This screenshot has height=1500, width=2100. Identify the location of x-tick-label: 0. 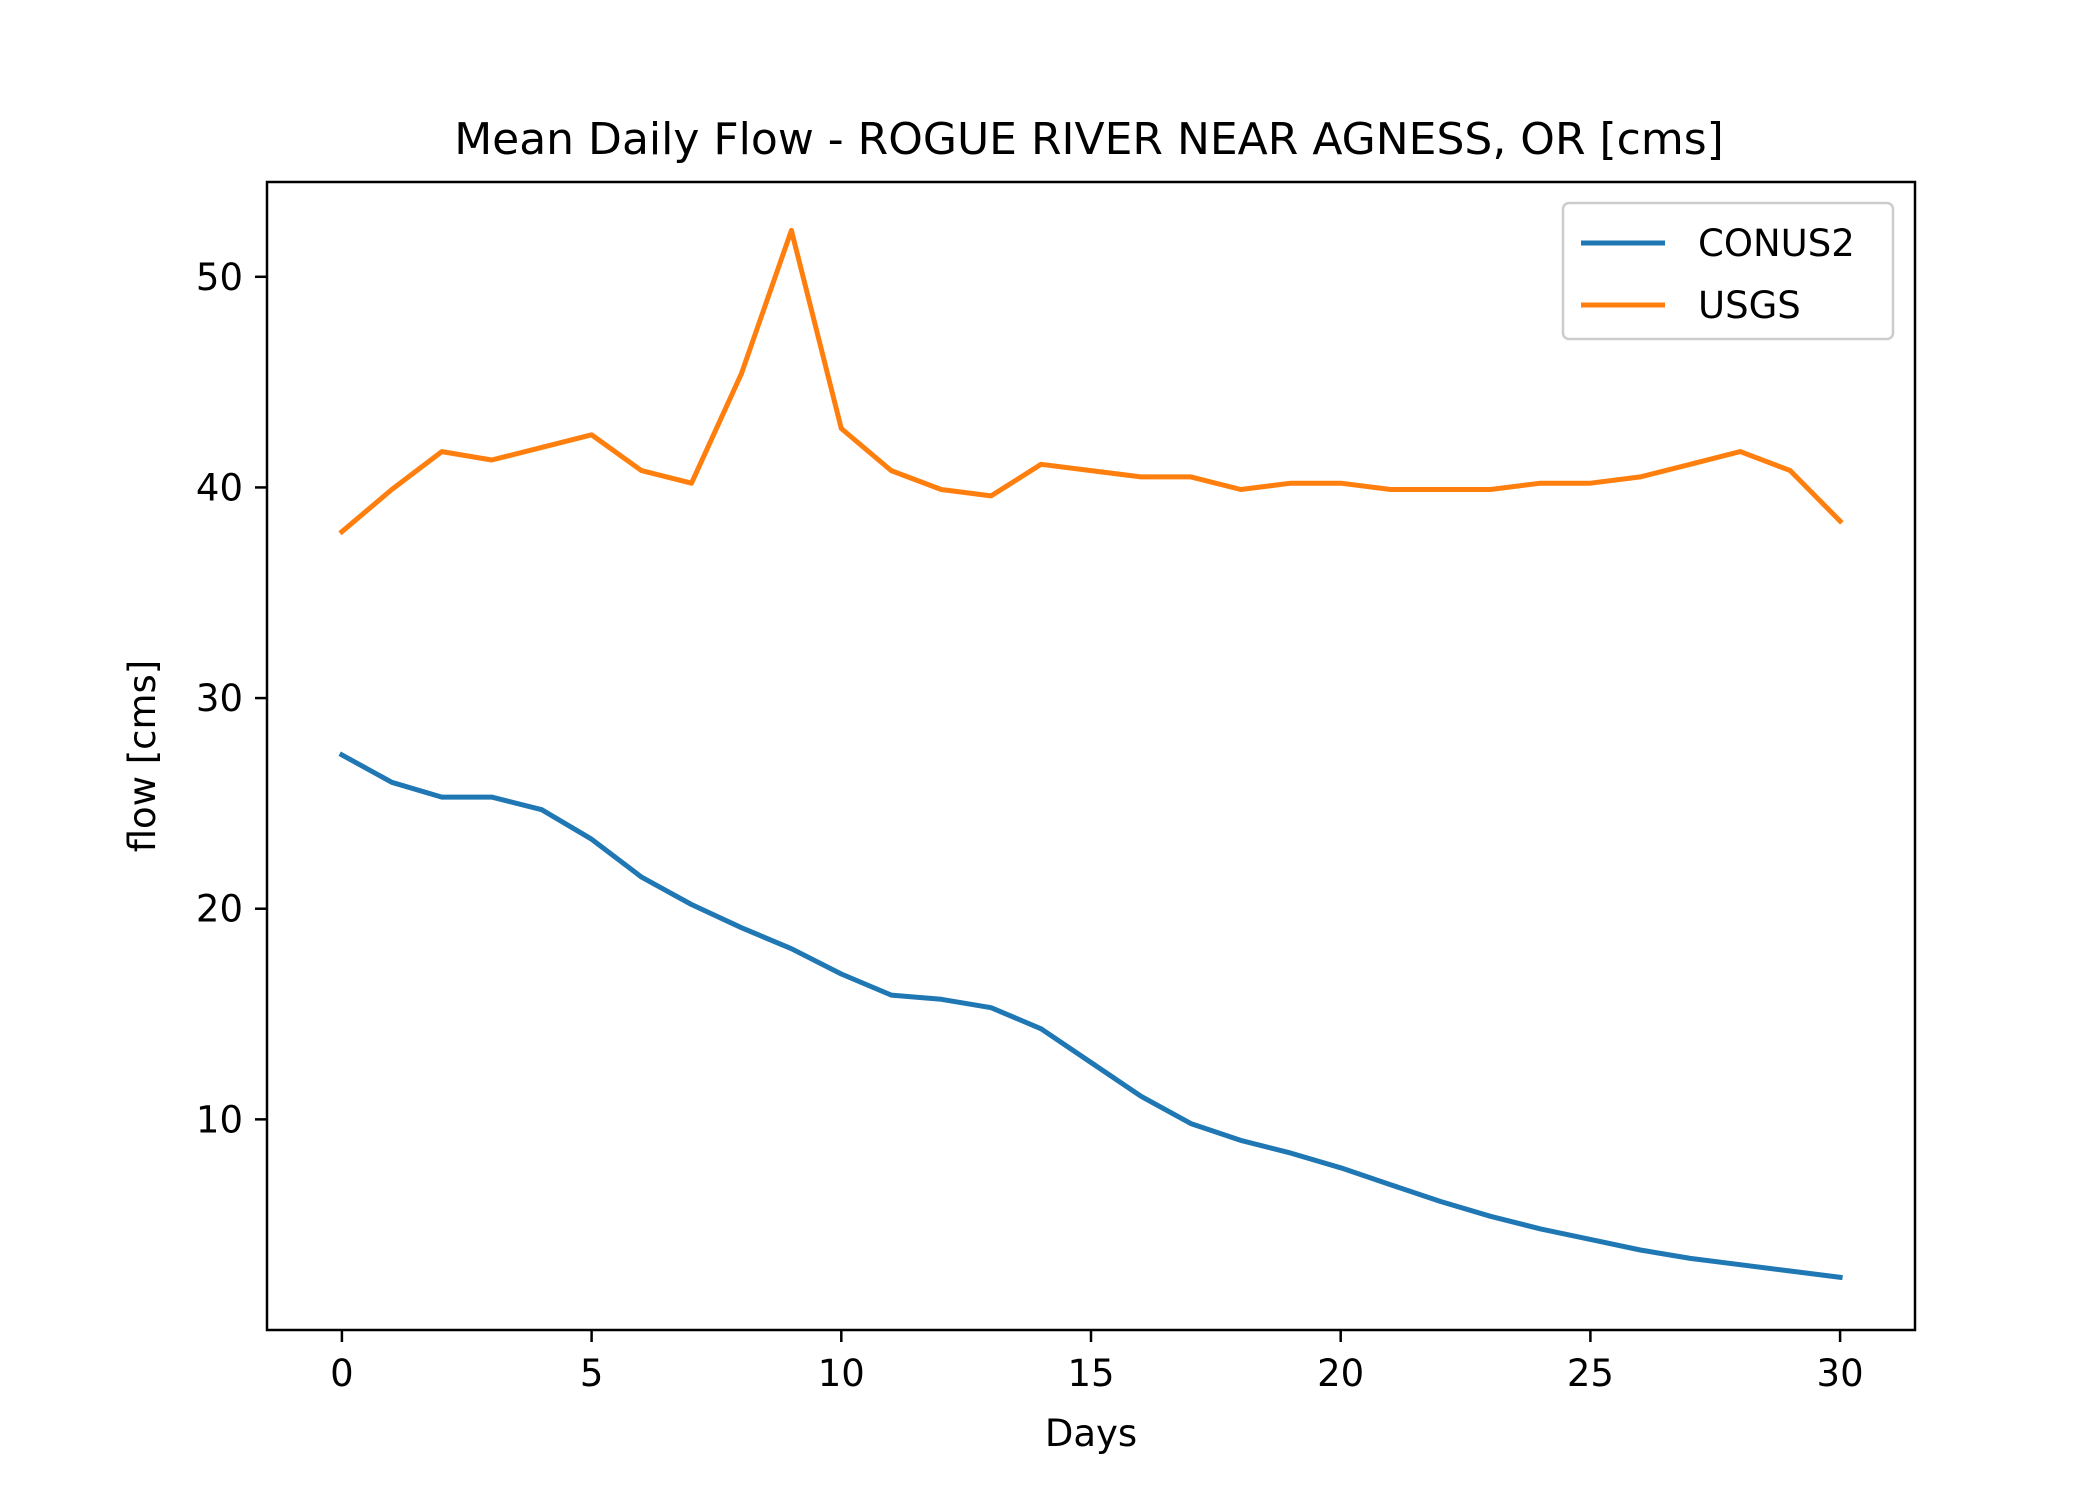
(342, 1373).